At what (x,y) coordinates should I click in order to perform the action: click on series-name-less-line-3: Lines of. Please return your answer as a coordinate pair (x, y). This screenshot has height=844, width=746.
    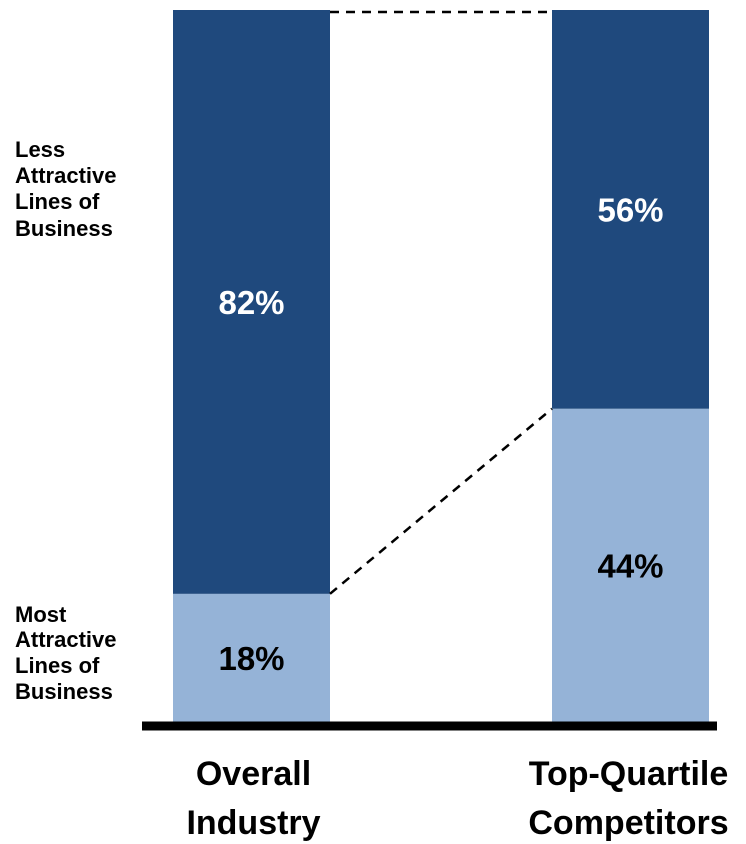
    Looking at the image, I should click on (57, 201).